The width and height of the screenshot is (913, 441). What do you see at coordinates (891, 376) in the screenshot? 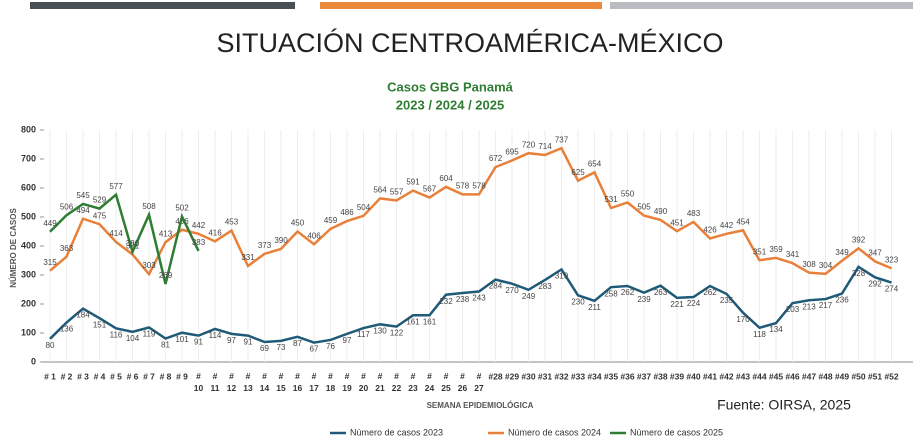
I see `x-tick-label: #52` at bounding box center [891, 376].